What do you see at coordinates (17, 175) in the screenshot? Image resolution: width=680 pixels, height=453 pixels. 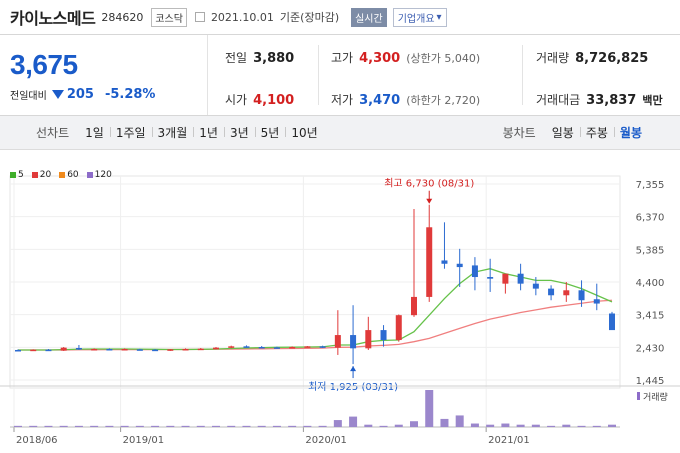 I see `legend-item-ma5: 5` at bounding box center [17, 175].